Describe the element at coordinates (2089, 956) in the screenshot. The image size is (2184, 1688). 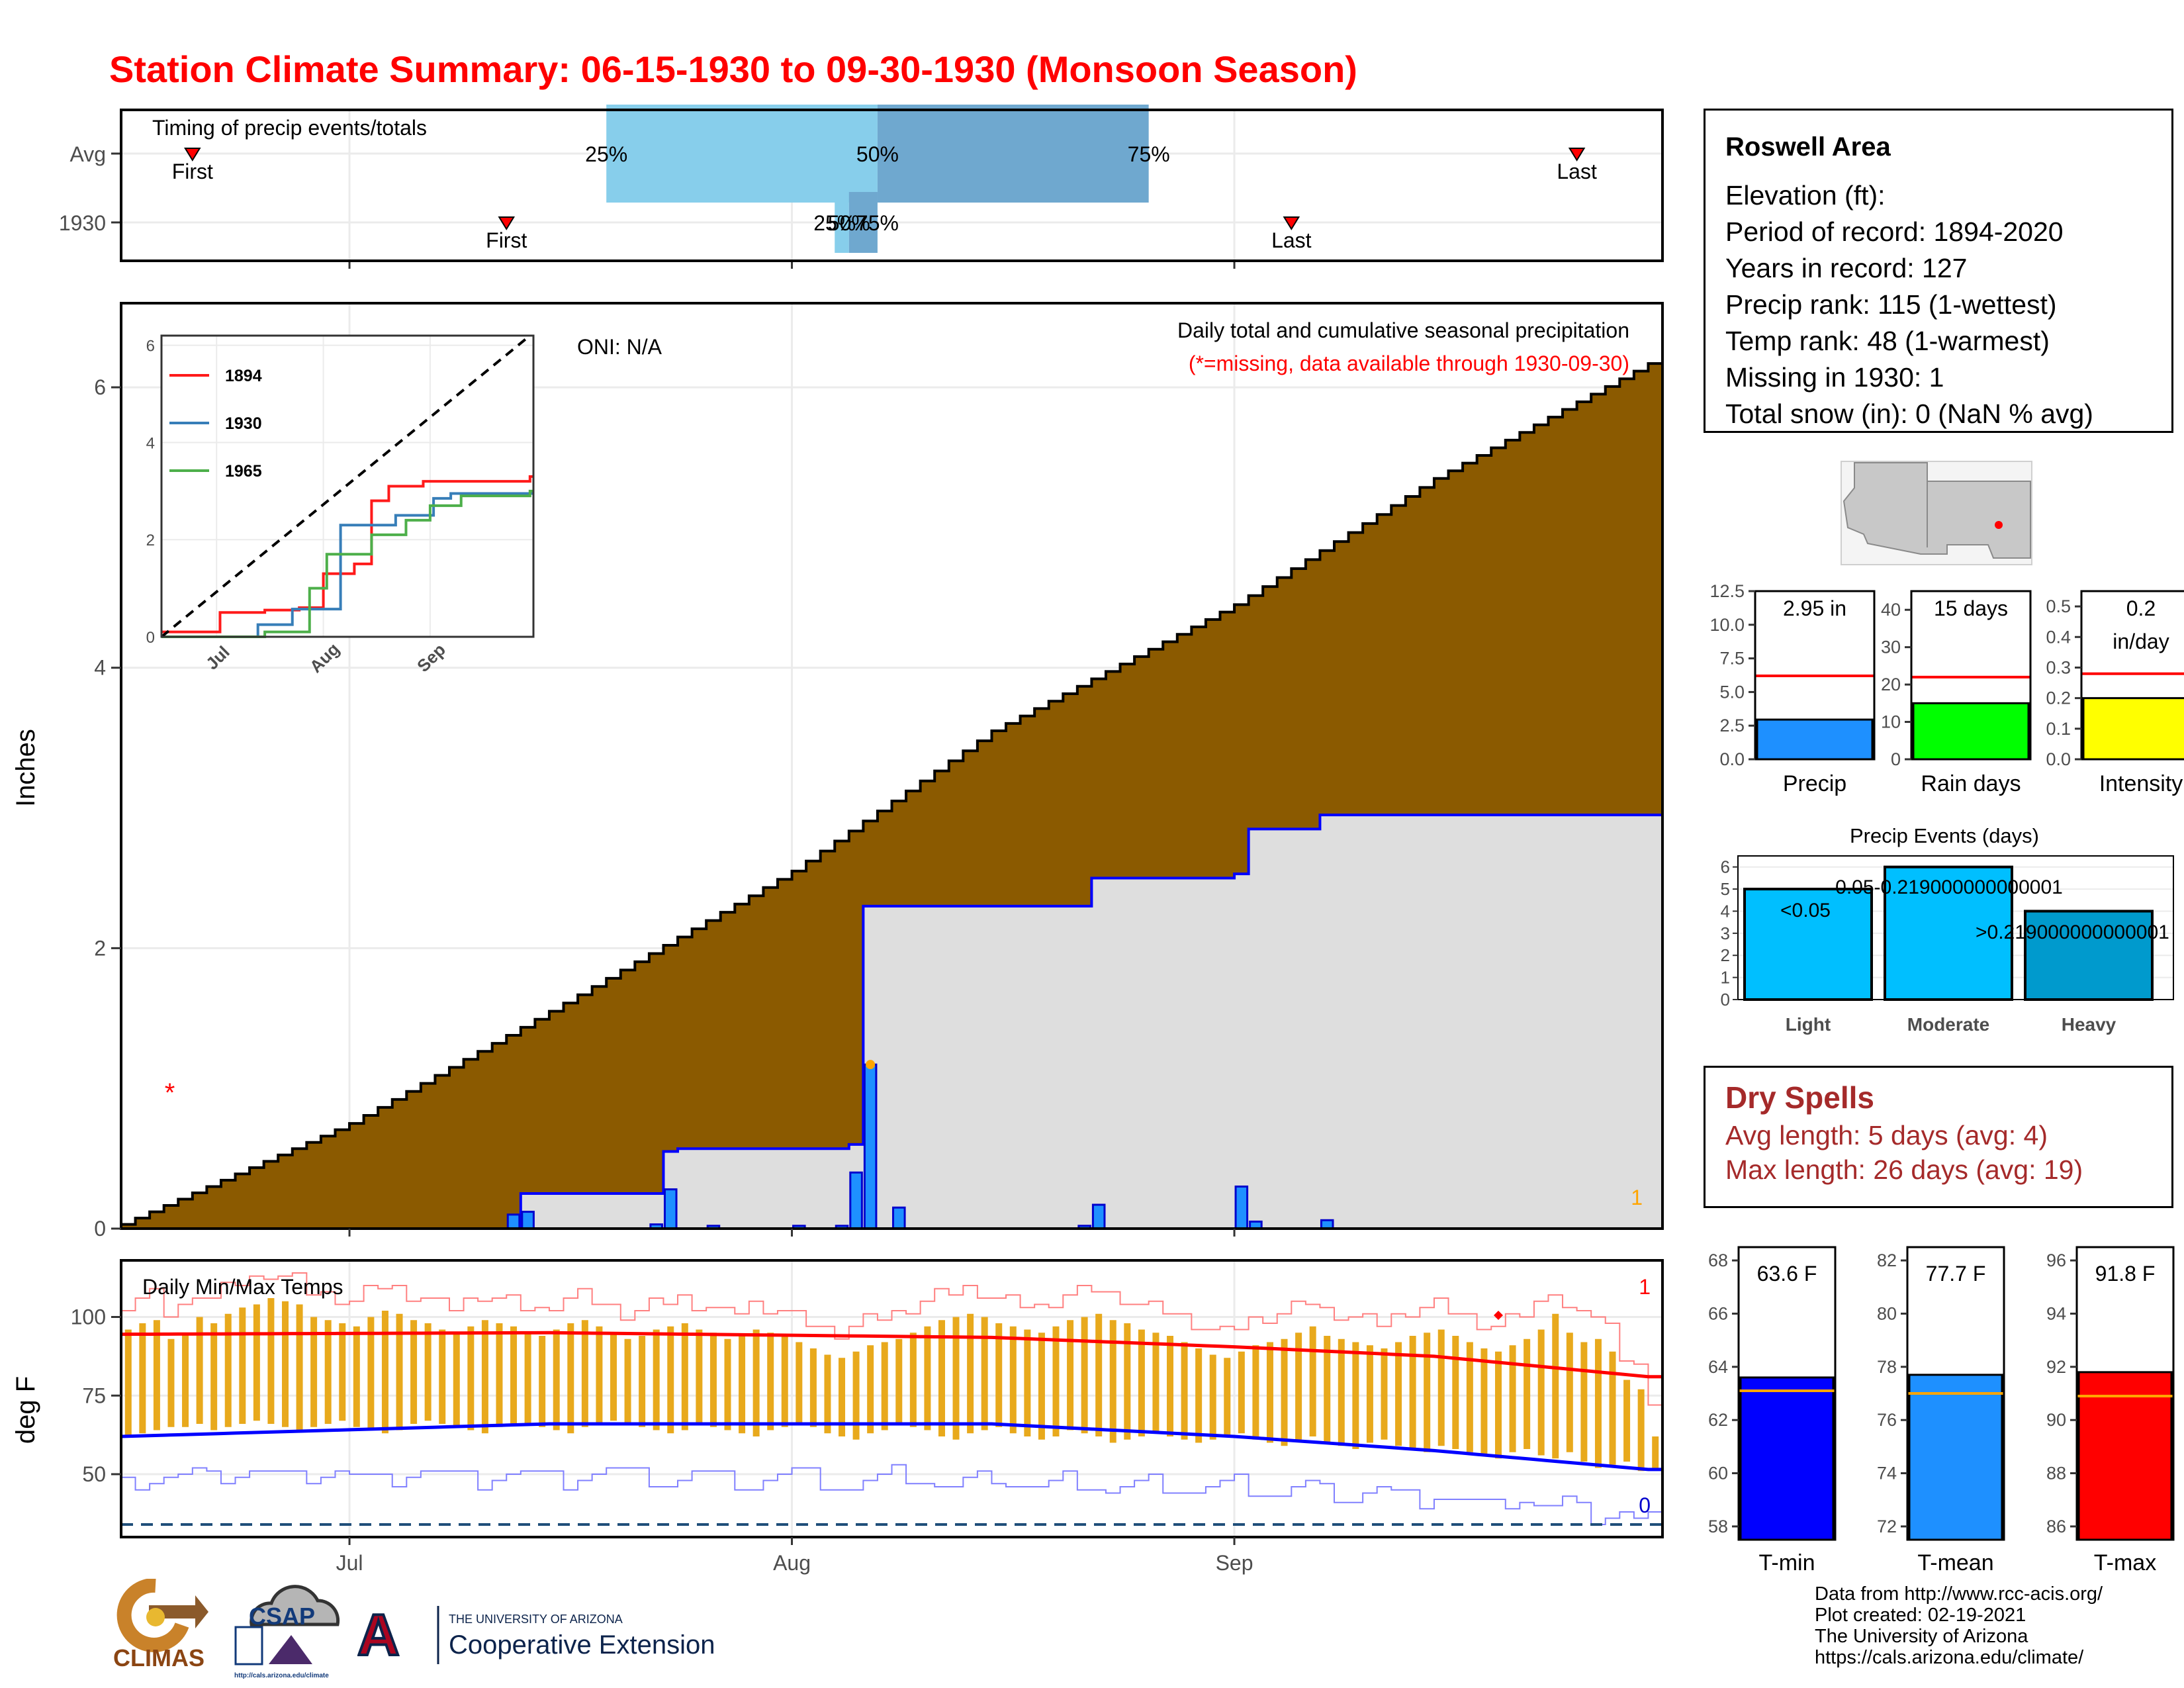
I see `events-bar-heavy` at that location.